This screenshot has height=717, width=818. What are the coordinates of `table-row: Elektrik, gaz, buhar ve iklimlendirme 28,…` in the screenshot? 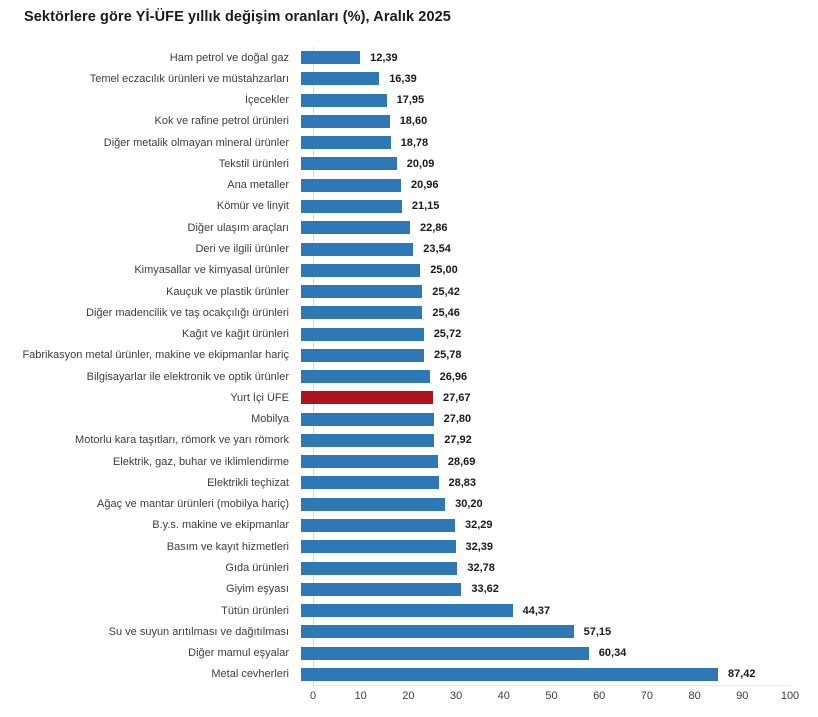 It's located at (409, 461).